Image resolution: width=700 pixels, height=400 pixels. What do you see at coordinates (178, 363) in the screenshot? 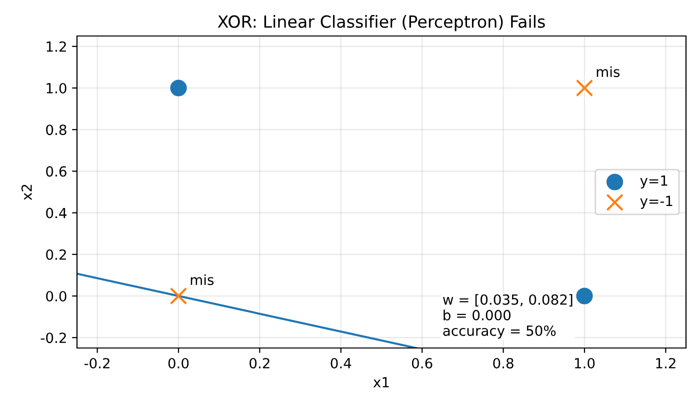
I see `x-tick-label: 0.0` at bounding box center [178, 363].